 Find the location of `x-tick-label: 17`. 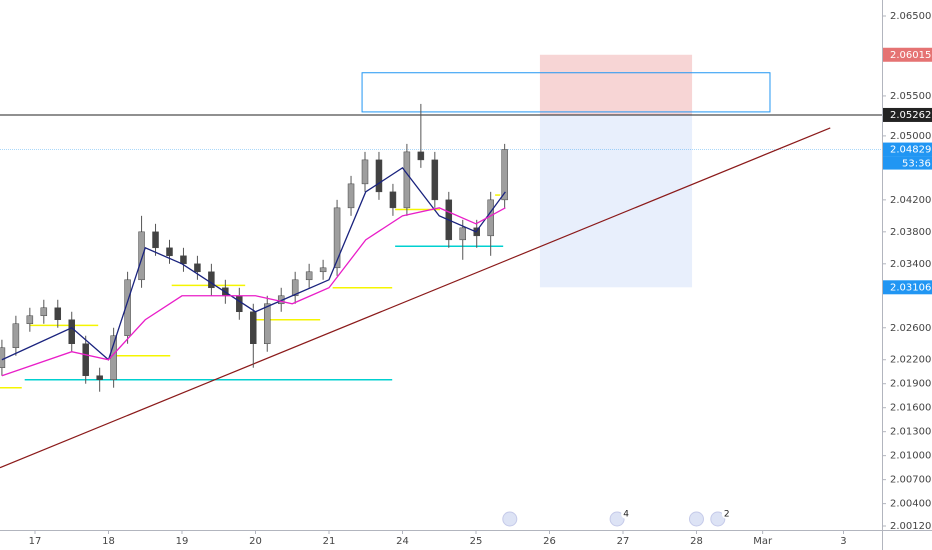

x-tick-label: 17 is located at coordinates (35, 541).